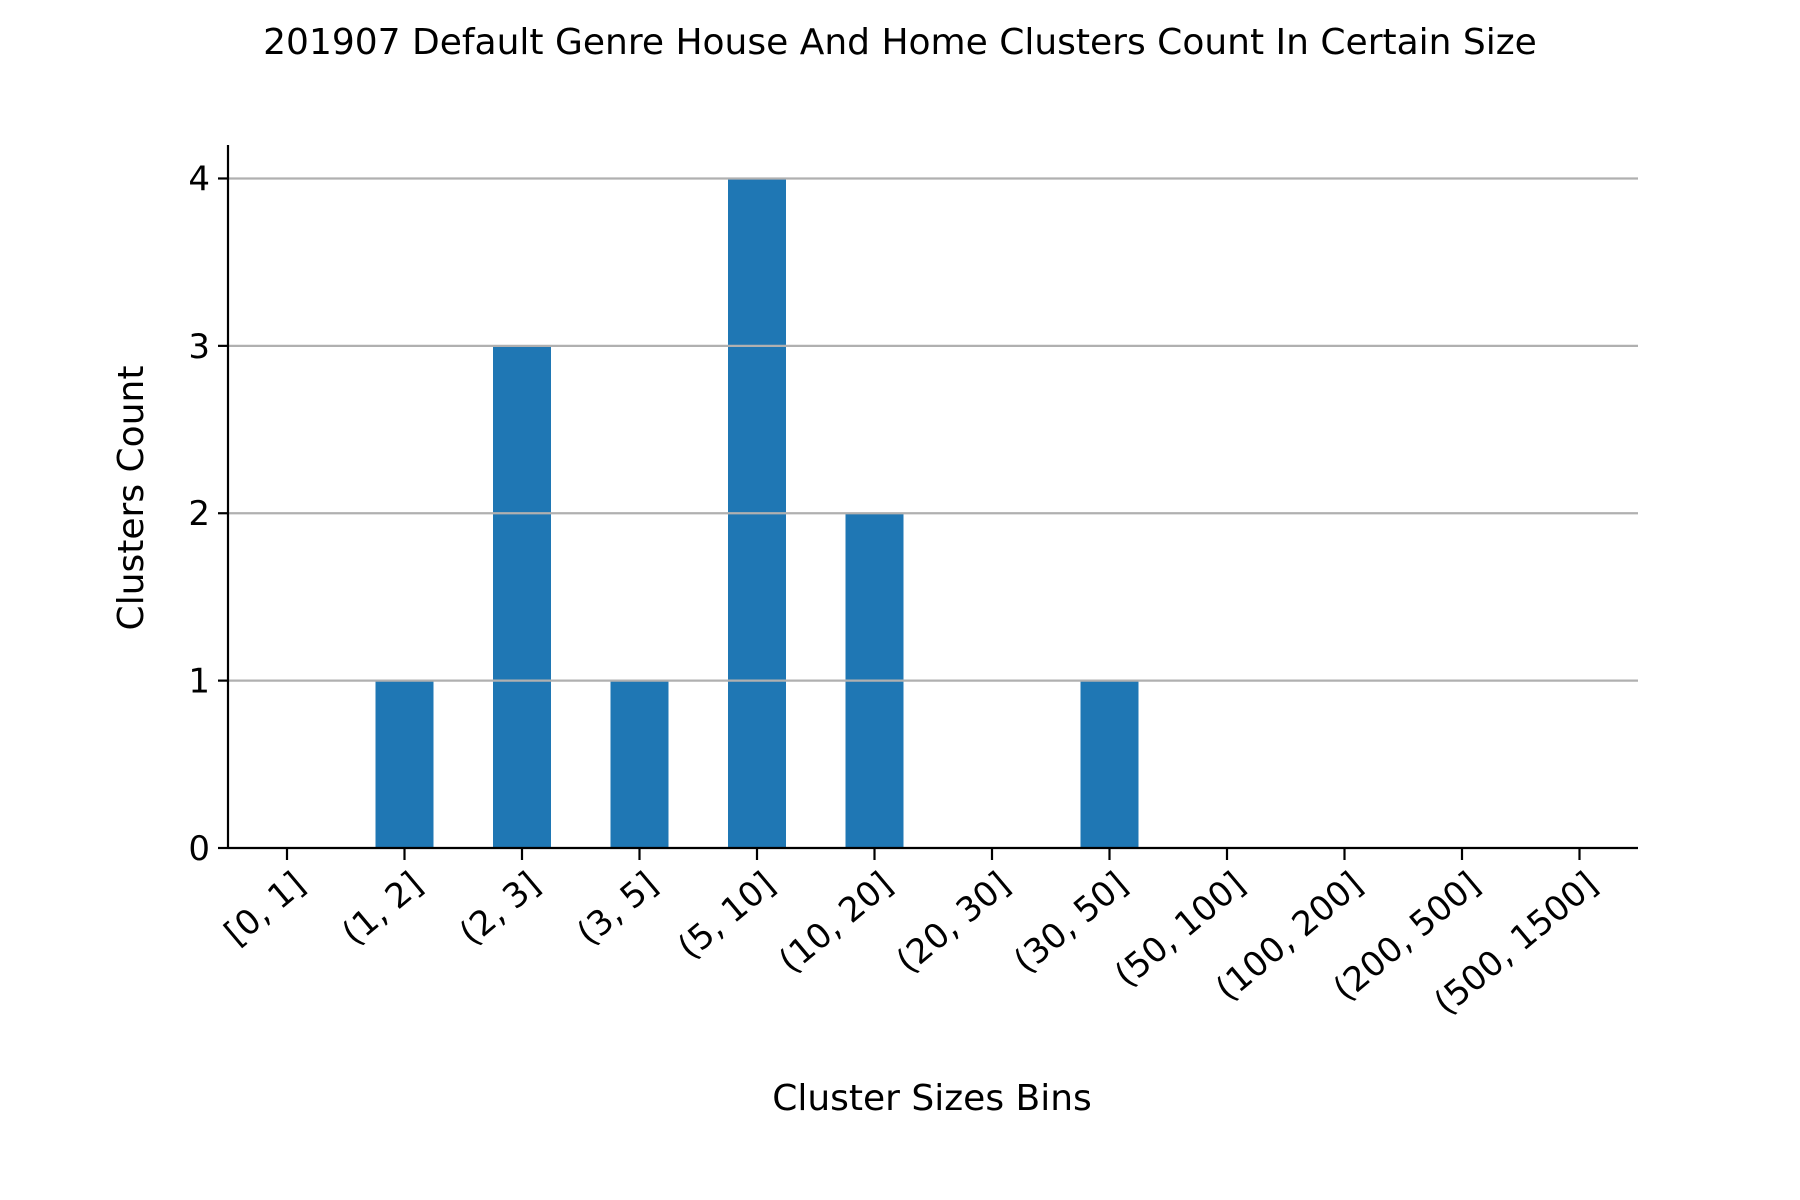 This screenshot has width=1800, height=1200. Describe the element at coordinates (265, 908) in the screenshot. I see `x-tick-label: [0, 1]` at that location.